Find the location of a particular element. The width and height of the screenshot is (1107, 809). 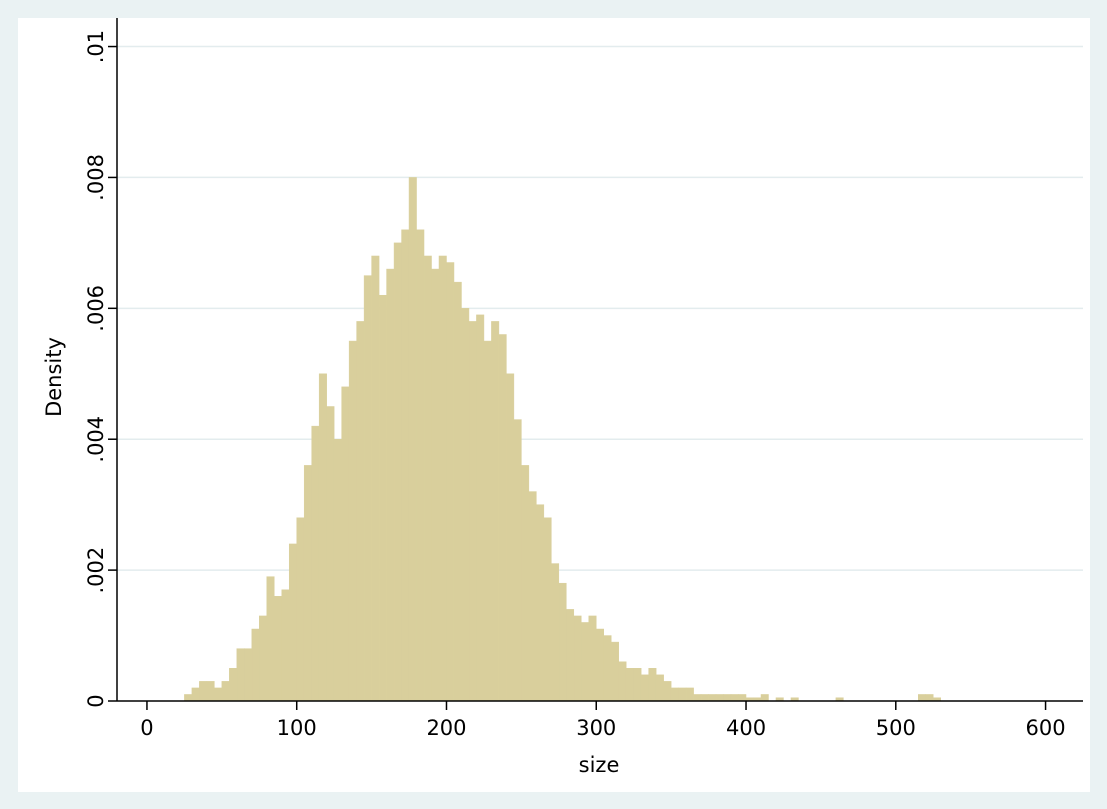

x-tick-label: 400 is located at coordinates (746, 728).